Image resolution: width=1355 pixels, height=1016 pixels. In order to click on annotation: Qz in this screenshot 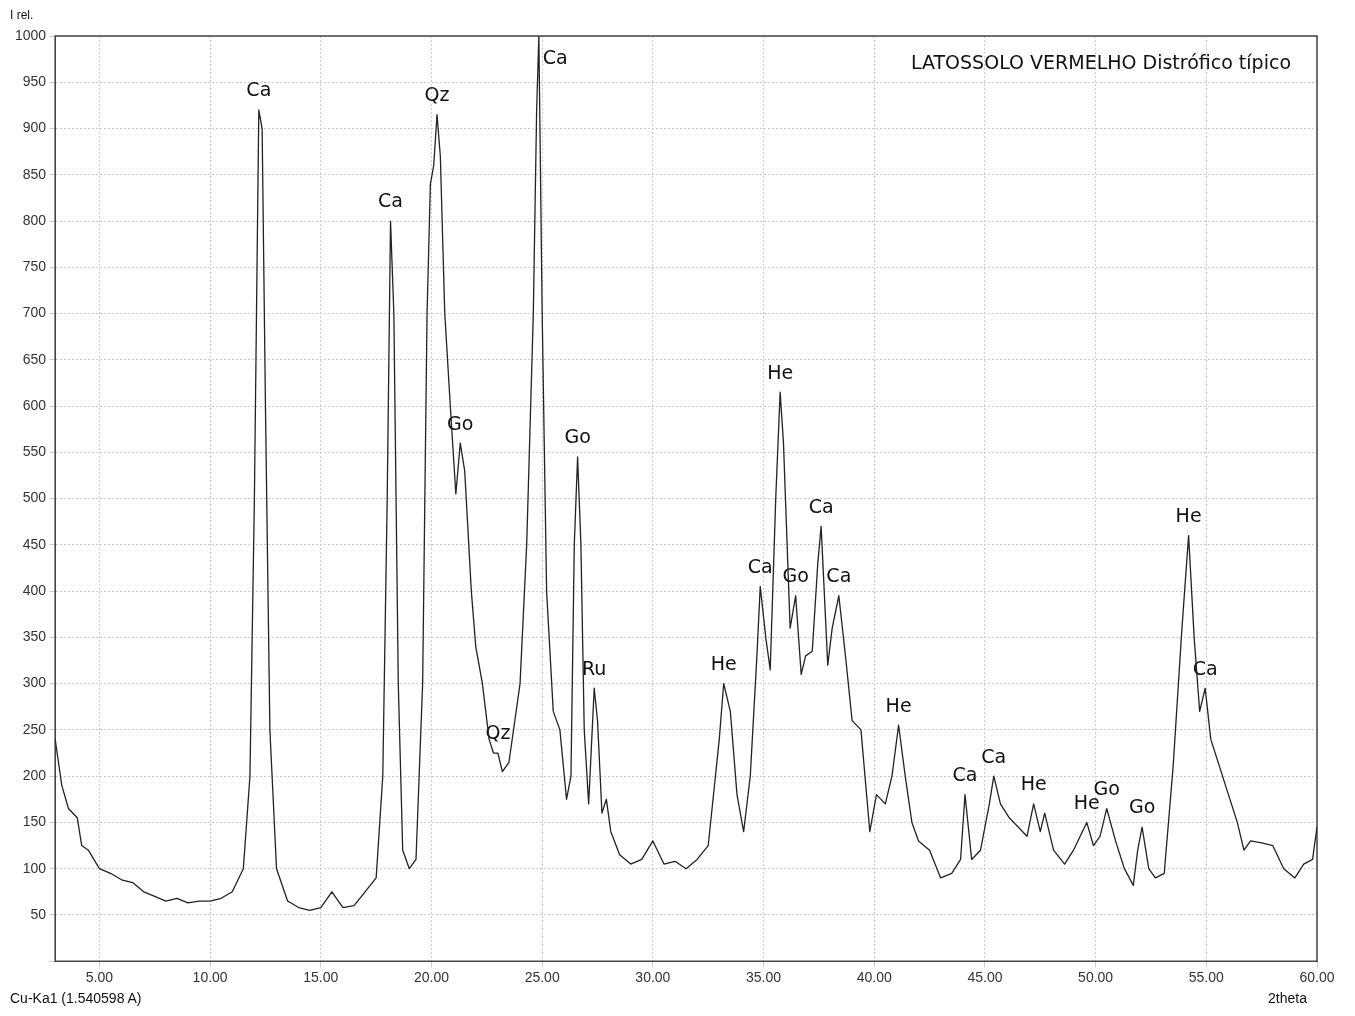, I will do `click(437, 94)`.